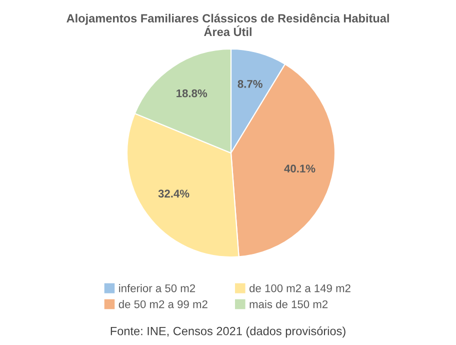 The image size is (456, 345). Describe the element at coordinates (174, 194) in the screenshot. I see `data-label: 32.4%` at that location.